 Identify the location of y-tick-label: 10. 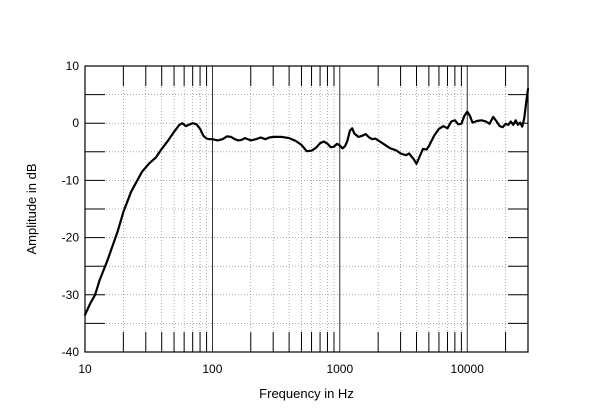
(73, 66).